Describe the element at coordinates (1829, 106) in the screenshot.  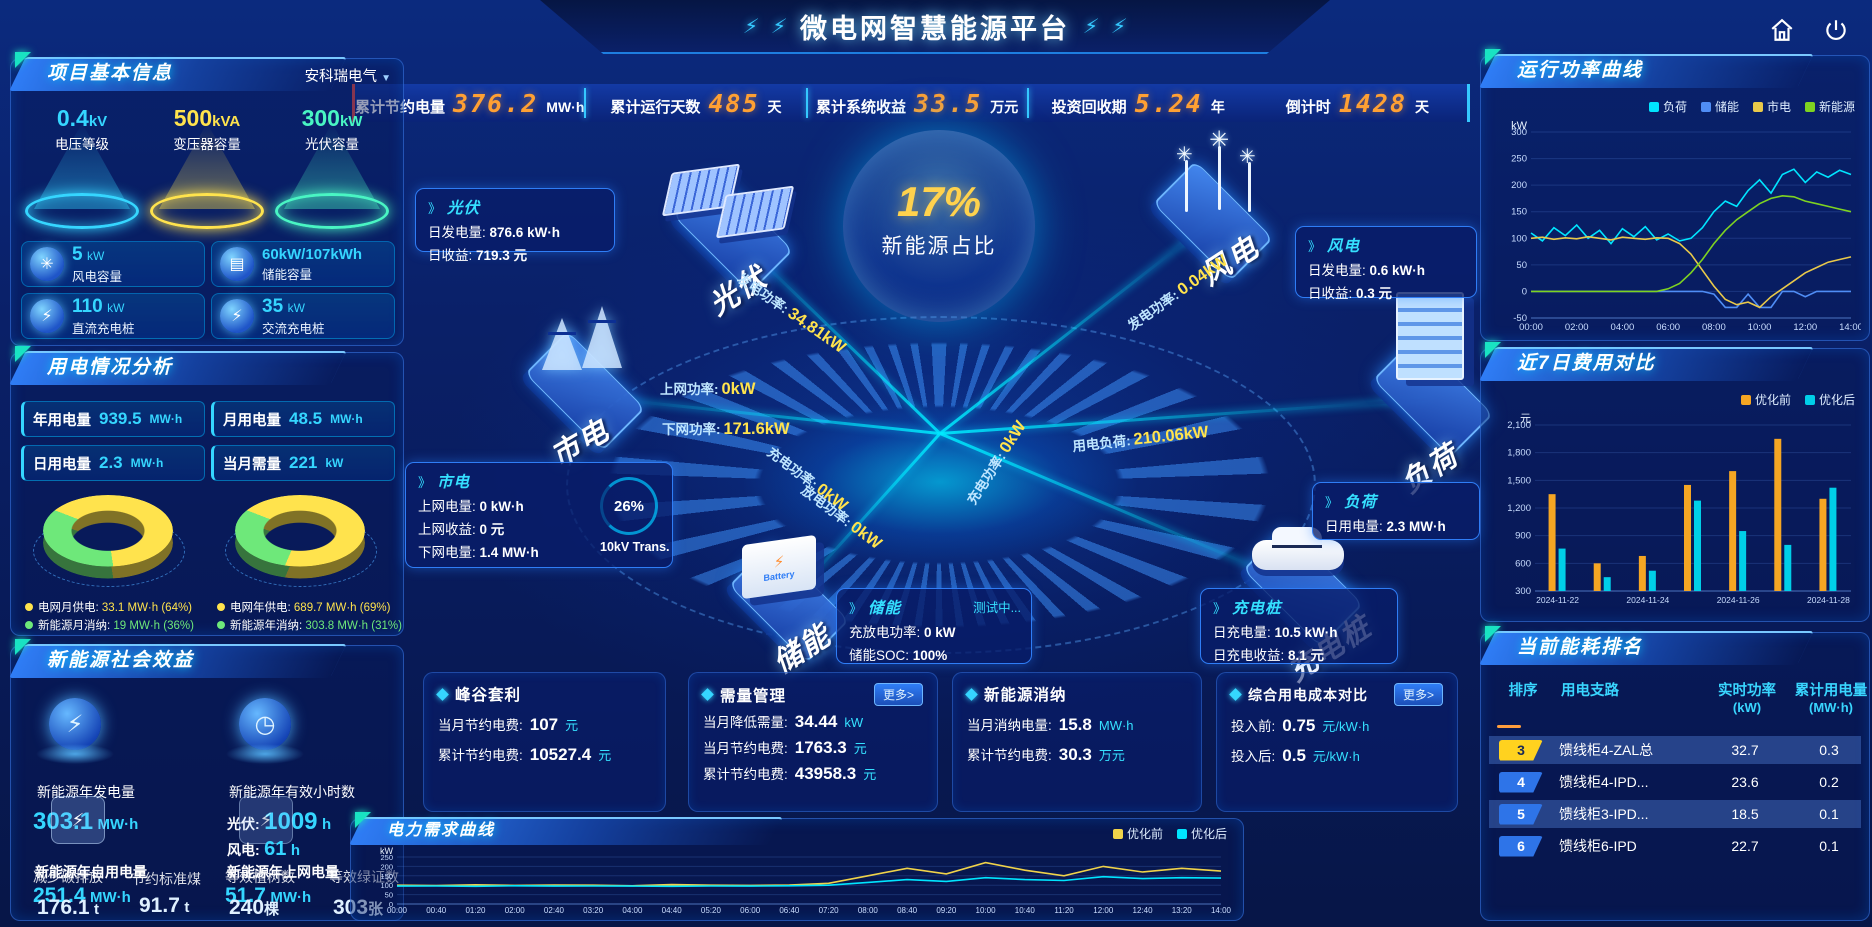
I see `legend-item: 新能源` at that location.